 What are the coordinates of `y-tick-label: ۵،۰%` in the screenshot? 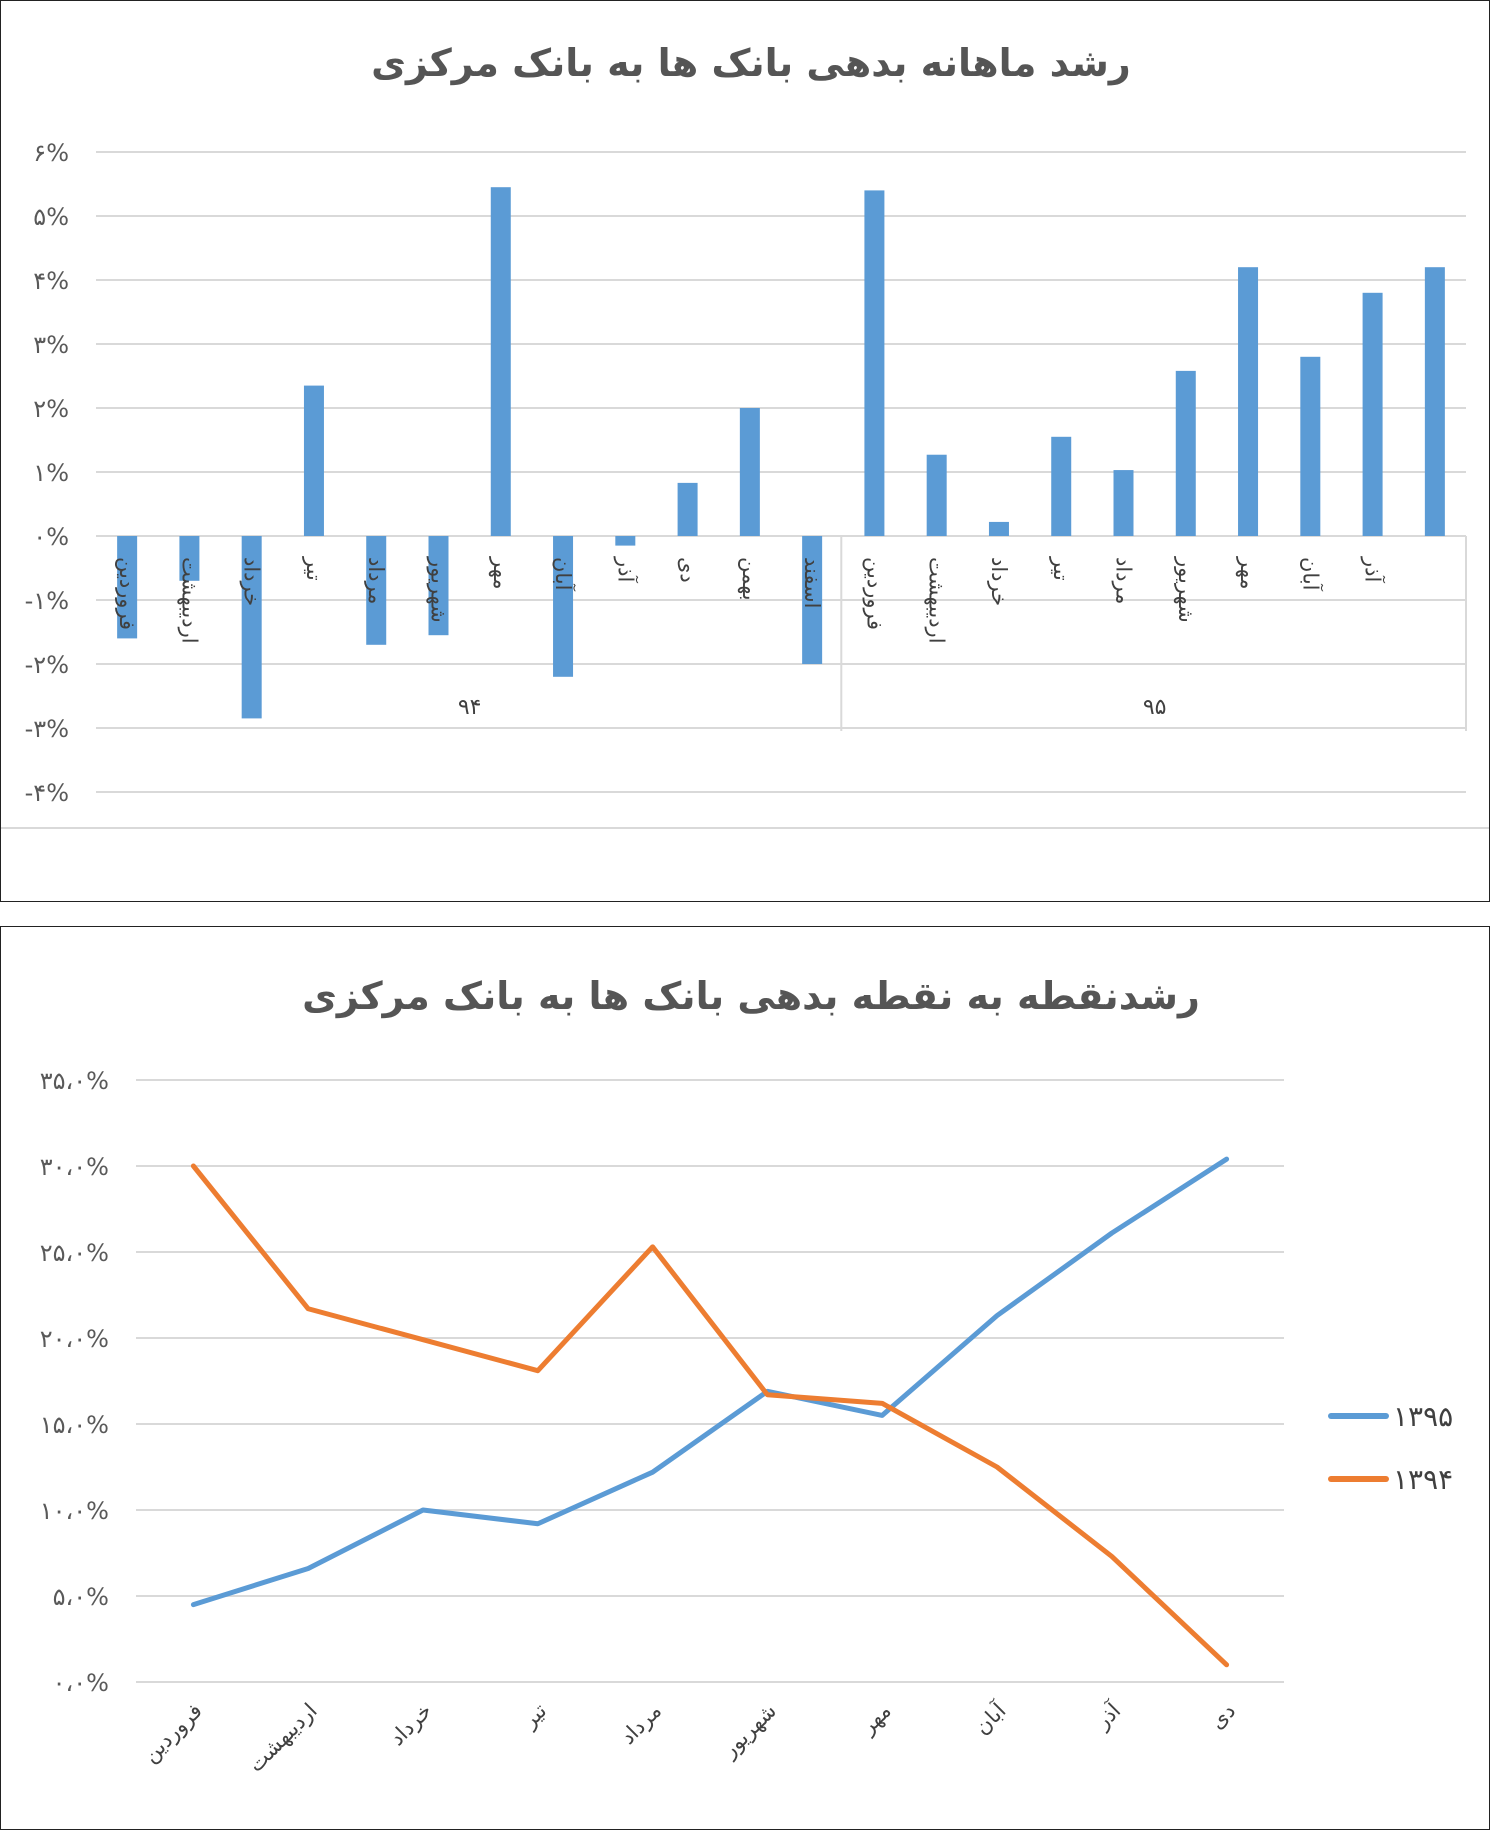 It's located at (81, 1597).